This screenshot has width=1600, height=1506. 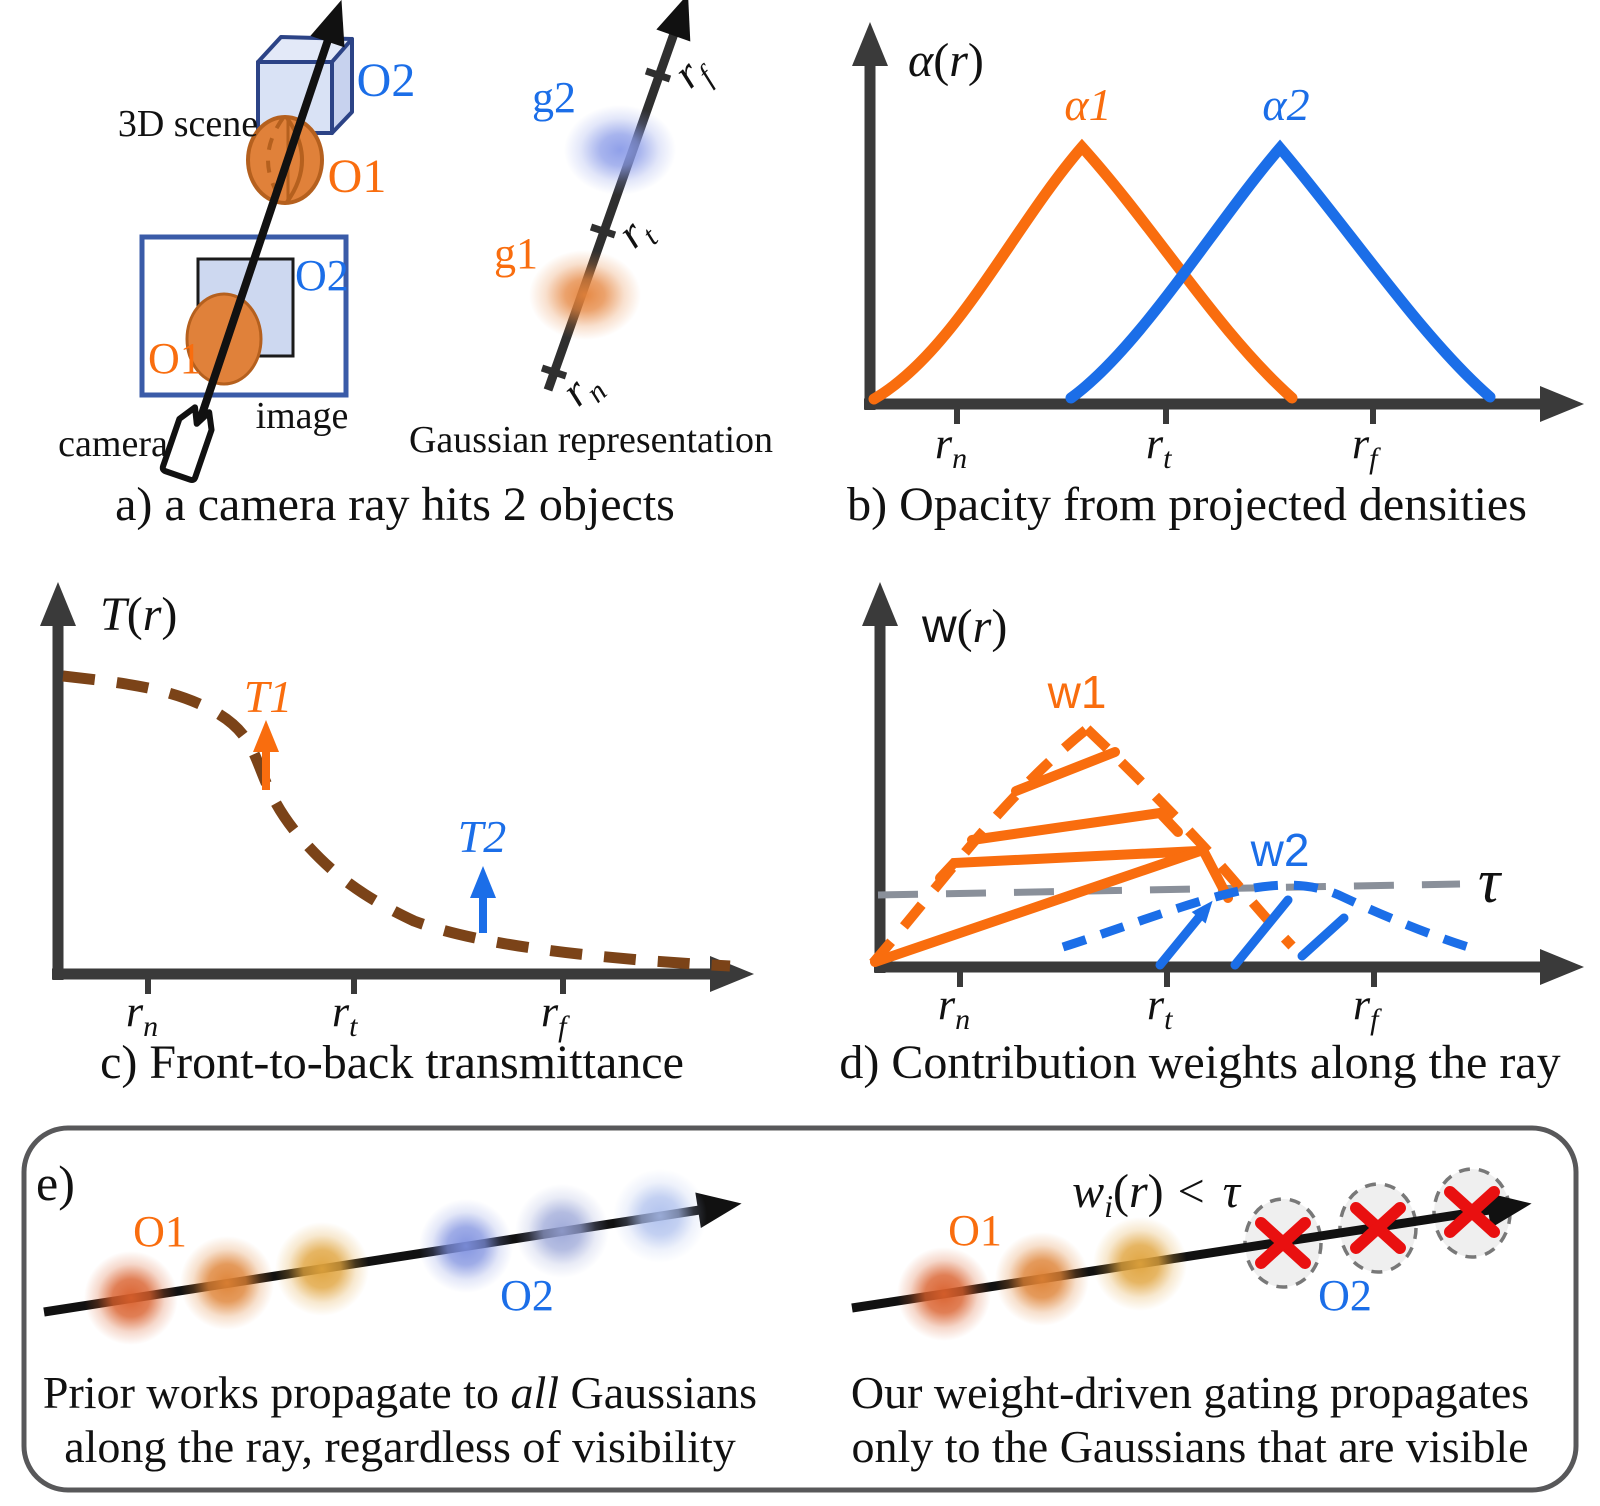 What do you see at coordinates (392, 1062) in the screenshot?
I see `caption-c: c) Front-to-back transmittance` at bounding box center [392, 1062].